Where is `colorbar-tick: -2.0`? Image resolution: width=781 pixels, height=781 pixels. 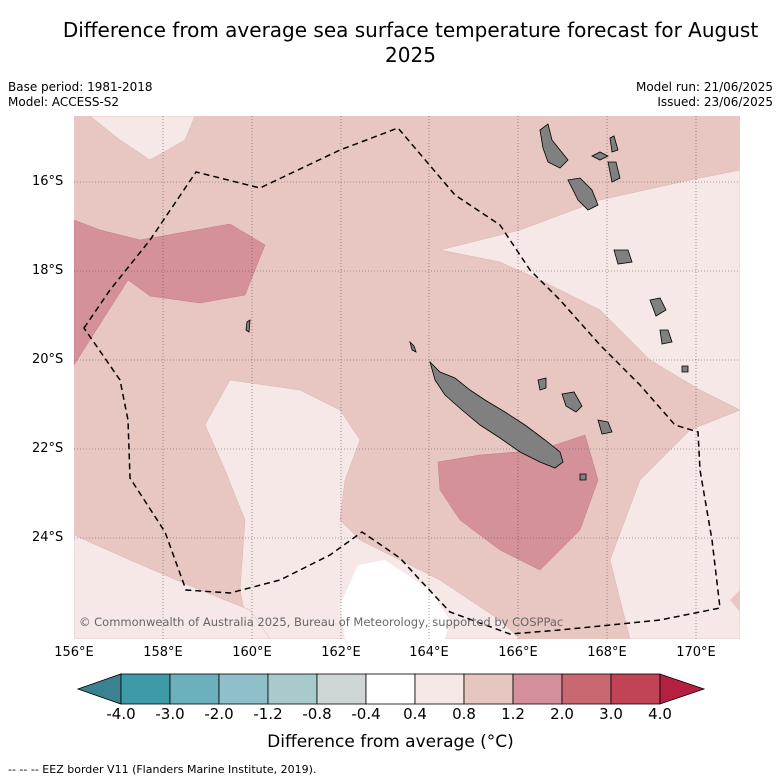 colorbar-tick: -2.0 is located at coordinates (219, 714).